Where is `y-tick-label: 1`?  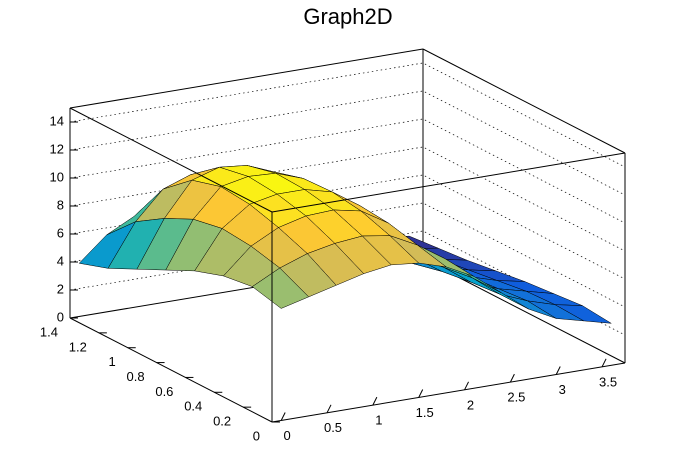 y-tick-label: 1 is located at coordinates (111, 361).